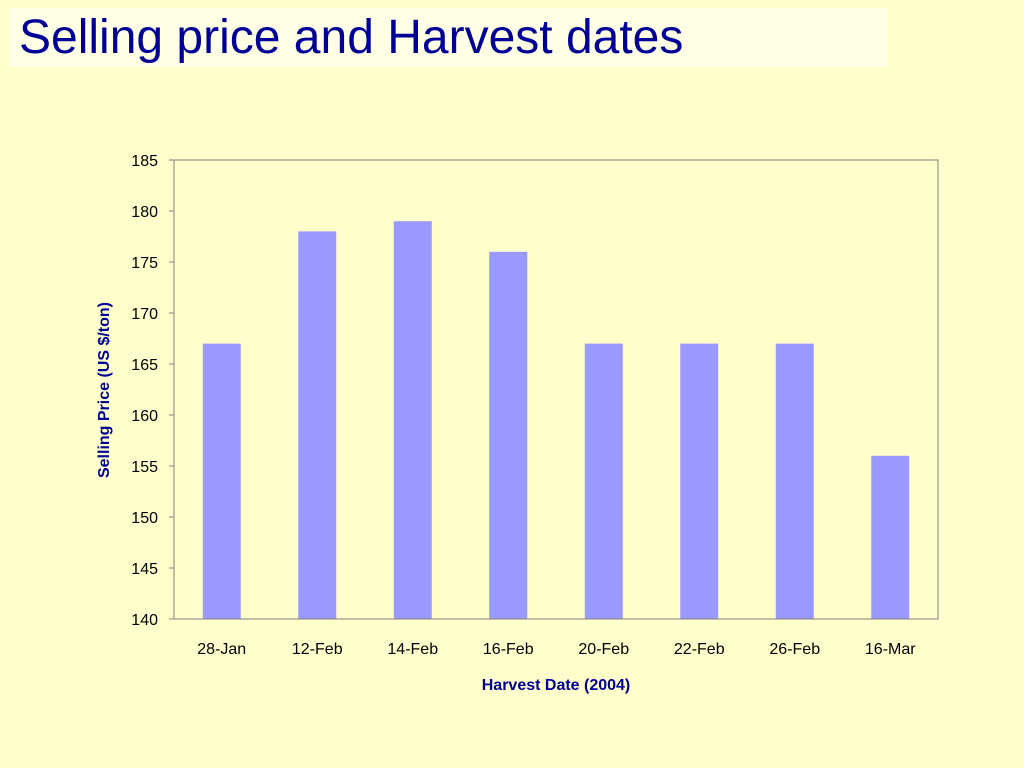 The image size is (1024, 768). Describe the element at coordinates (890, 649) in the screenshot. I see `x-tick-label: 16-Mar` at that location.